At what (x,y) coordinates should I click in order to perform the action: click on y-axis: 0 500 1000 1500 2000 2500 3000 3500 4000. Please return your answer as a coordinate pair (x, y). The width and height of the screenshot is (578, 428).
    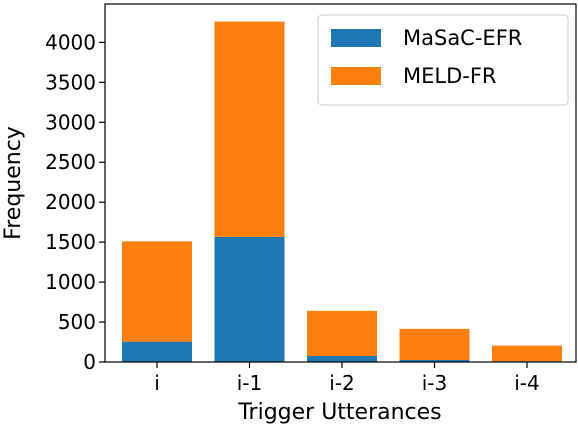
    Looking at the image, I should click on (75, 202).